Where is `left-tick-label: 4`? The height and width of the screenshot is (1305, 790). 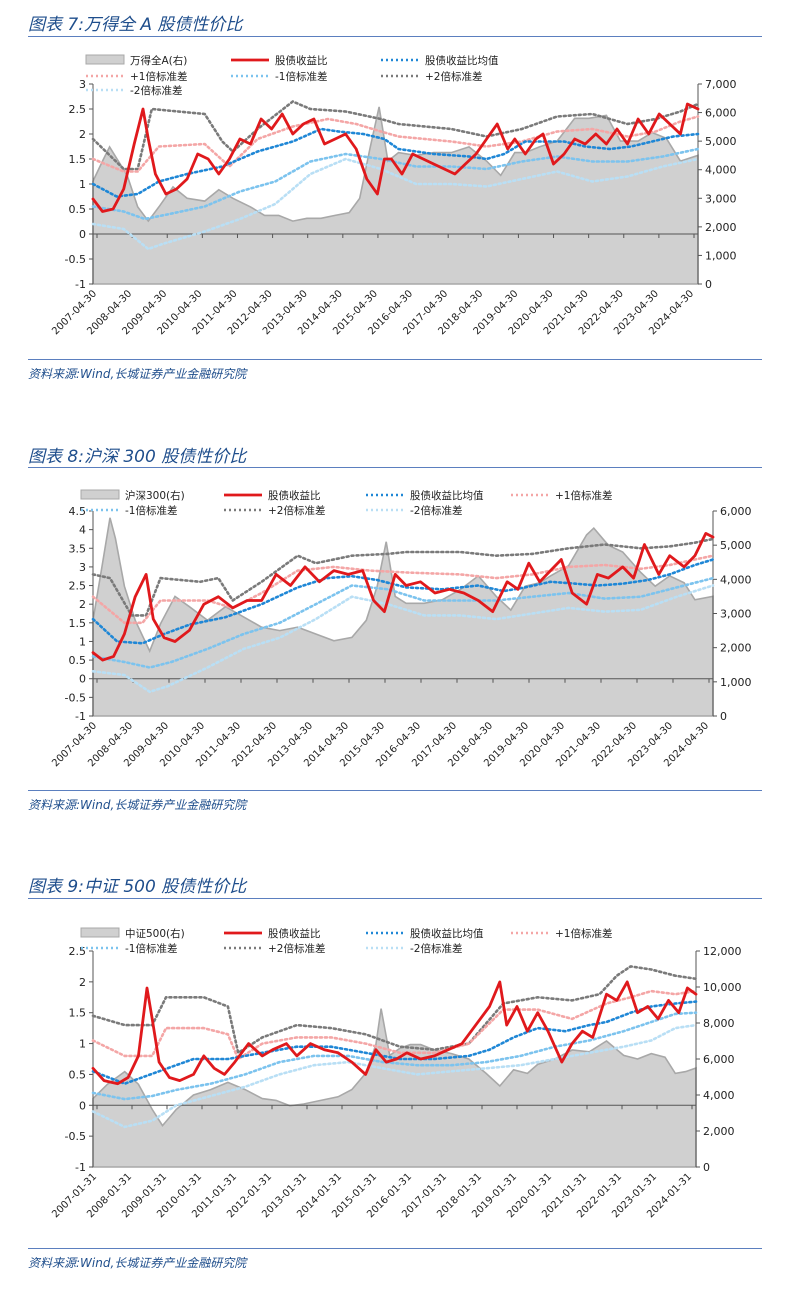 left-tick-label: 4 is located at coordinates (82, 530).